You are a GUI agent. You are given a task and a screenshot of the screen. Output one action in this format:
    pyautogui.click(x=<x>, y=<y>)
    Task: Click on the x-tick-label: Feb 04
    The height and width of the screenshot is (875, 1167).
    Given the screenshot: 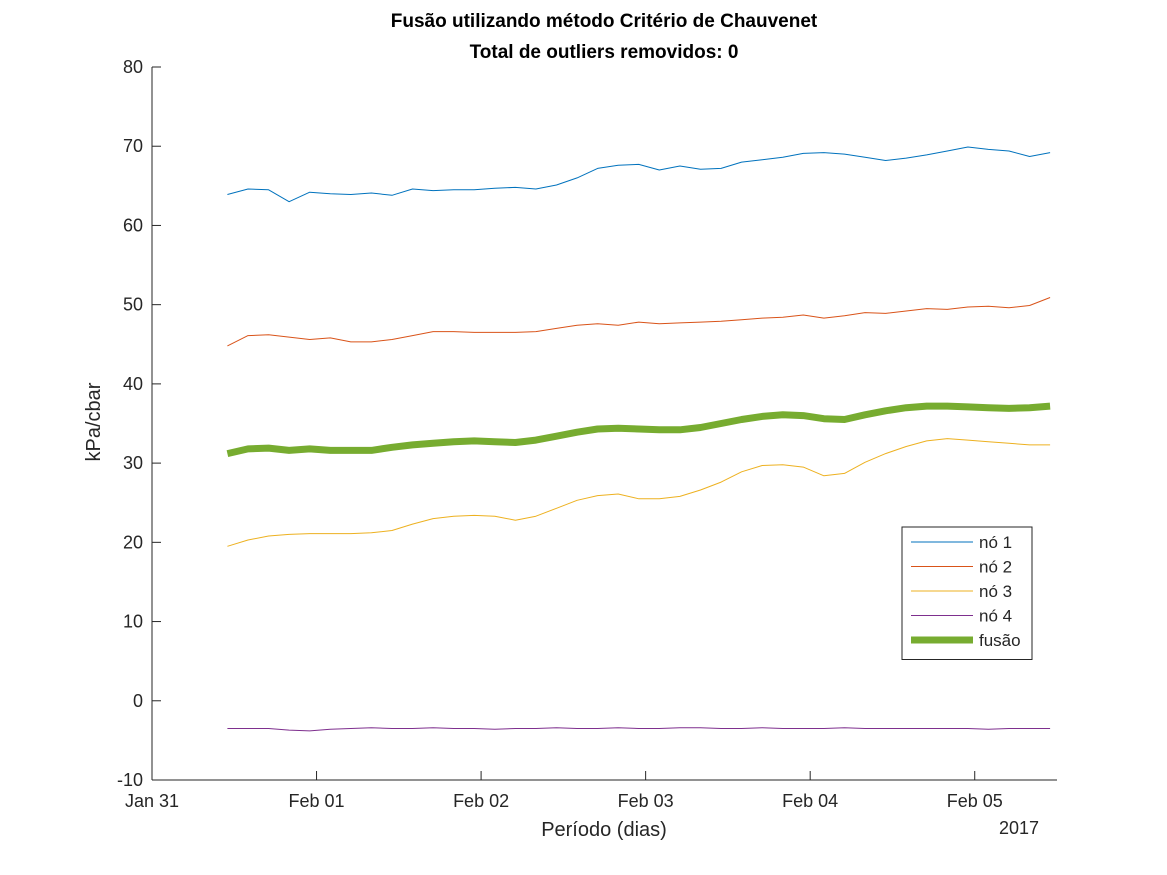 What is the action you would take?
    pyautogui.click(x=810, y=801)
    